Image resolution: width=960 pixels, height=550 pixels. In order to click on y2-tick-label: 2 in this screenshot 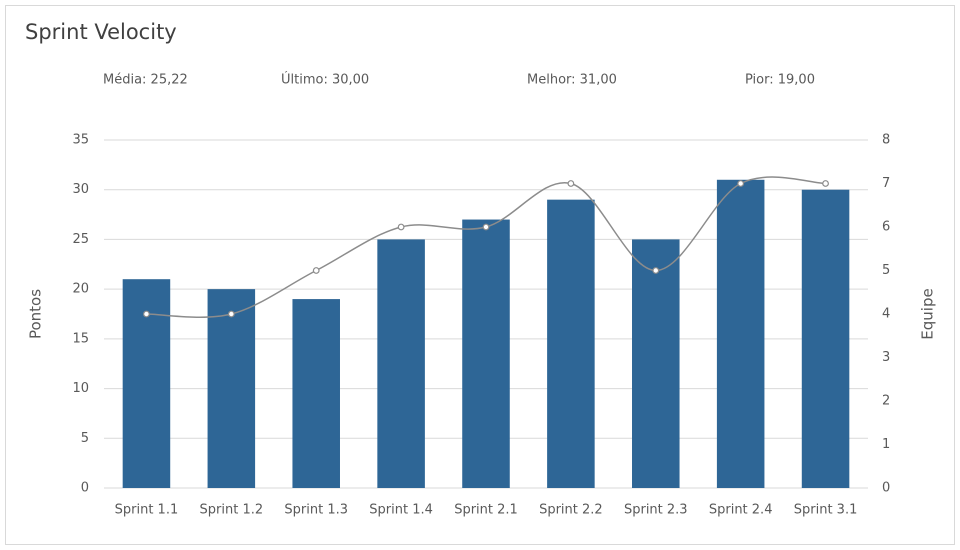, I will do `click(886, 401)`.